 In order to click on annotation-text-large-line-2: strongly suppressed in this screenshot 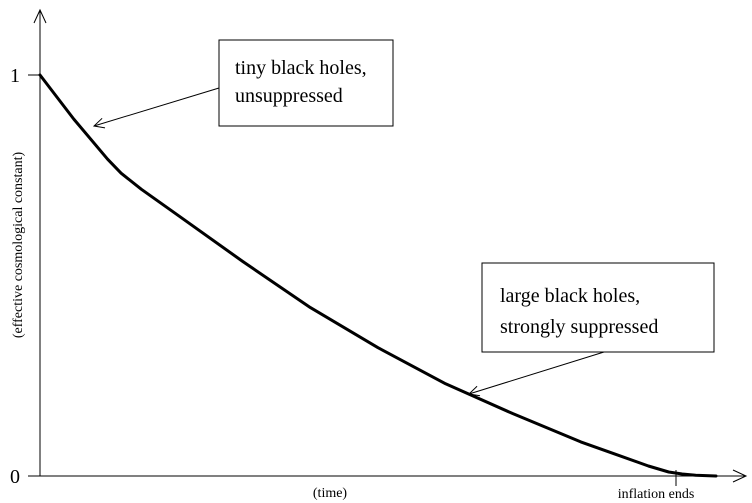, I will do `click(579, 327)`.